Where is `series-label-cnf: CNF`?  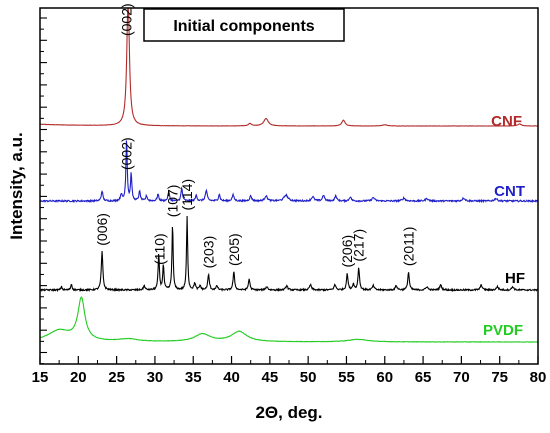
series-label-cnf: CNF is located at coordinates (506, 121).